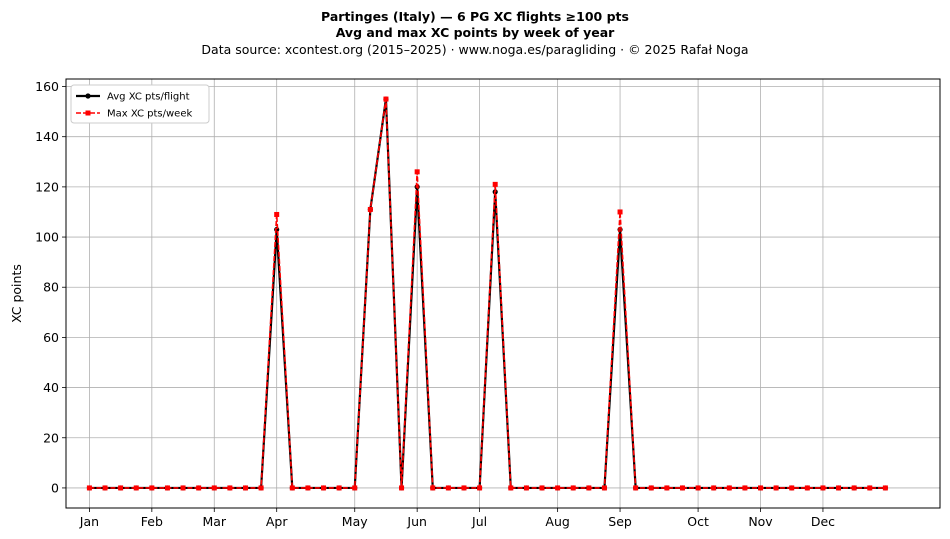 The width and height of the screenshot is (950, 539). What do you see at coordinates (47, 136) in the screenshot?
I see `y-tick-label: 140` at bounding box center [47, 136].